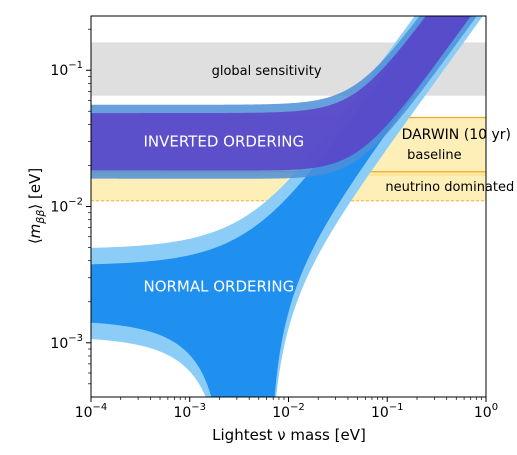 This screenshot has height=455, width=517. Describe the element at coordinates (486, 411) in the screenshot. I see `x-tick-label: 10⁰` at that location.